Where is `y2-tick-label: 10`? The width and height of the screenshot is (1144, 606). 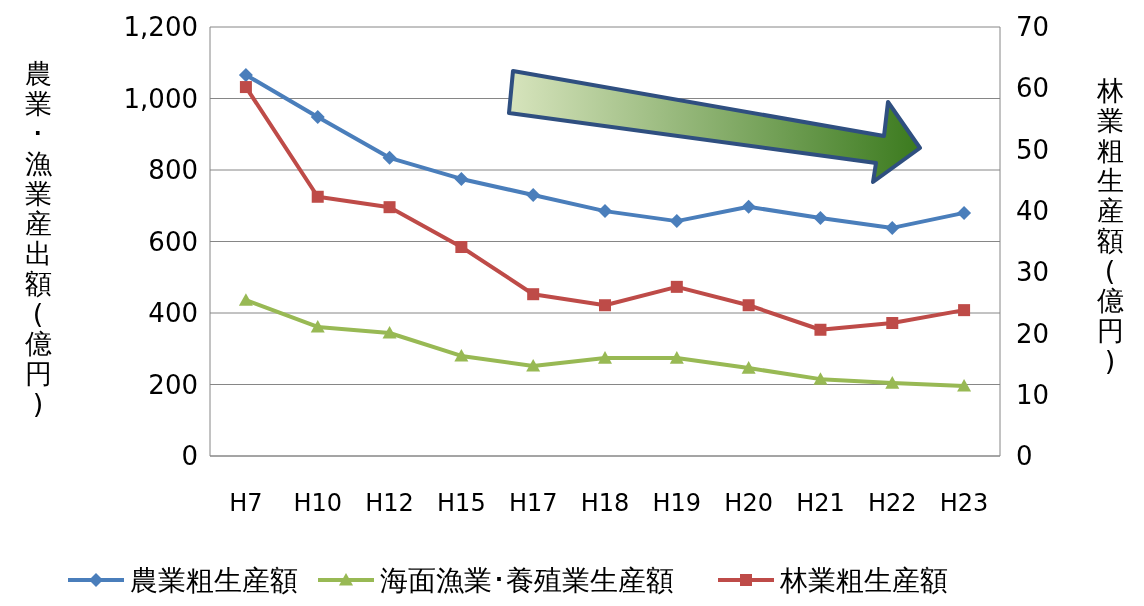 y2-tick-label: 10 is located at coordinates (1033, 394).